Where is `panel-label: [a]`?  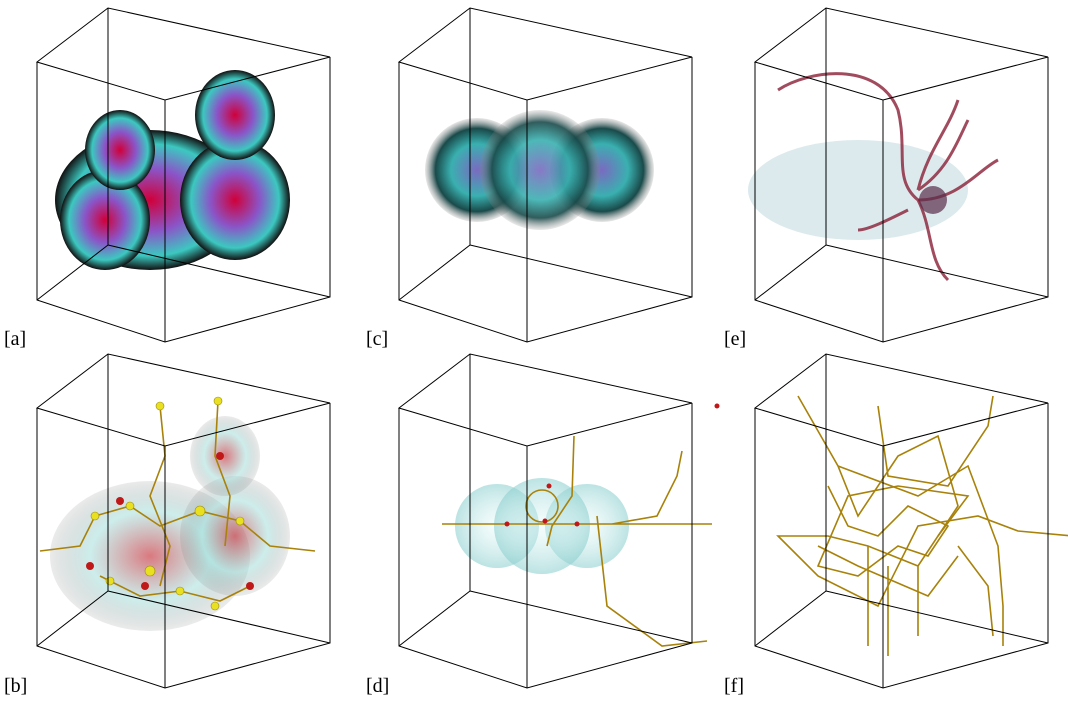 panel-label: [a] is located at coordinates (15, 339).